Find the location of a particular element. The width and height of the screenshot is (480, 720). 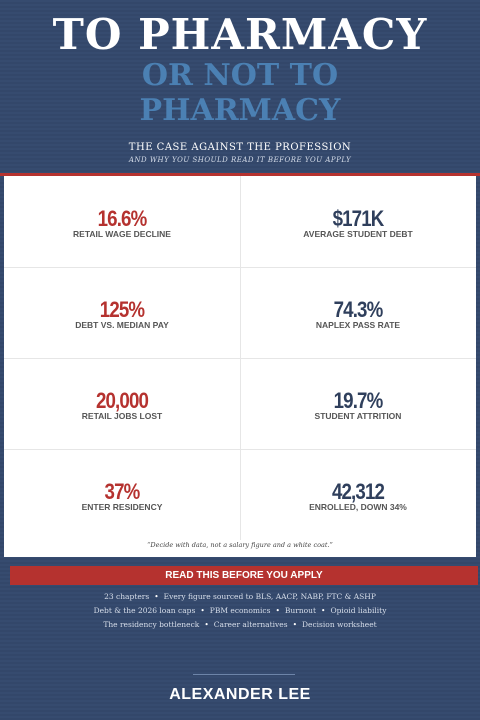

stat-value: 37% is located at coordinates (122, 491).